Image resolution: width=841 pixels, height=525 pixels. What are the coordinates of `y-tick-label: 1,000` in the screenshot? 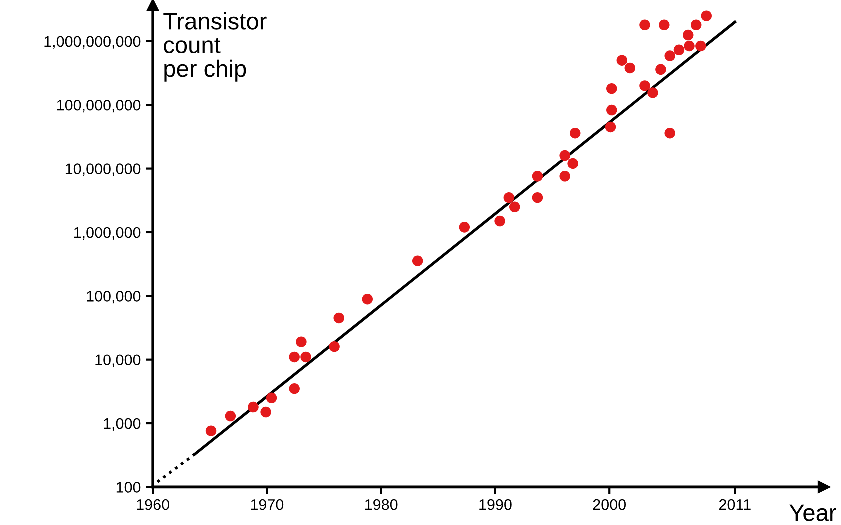 It's located at (122, 425).